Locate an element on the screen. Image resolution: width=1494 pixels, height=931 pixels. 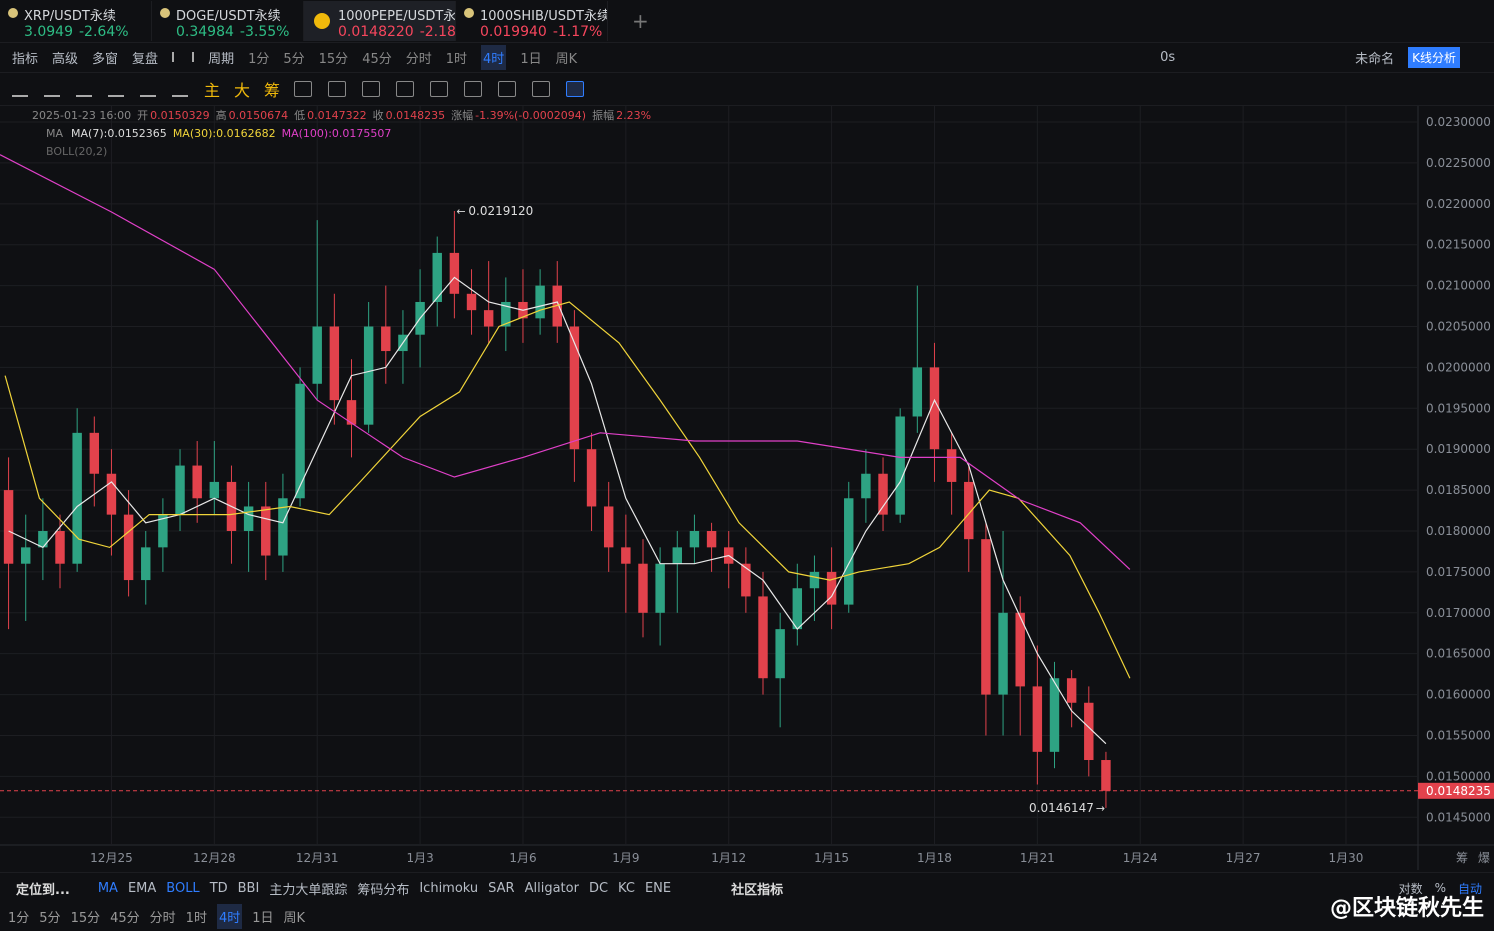
field-label: 开 is located at coordinates (143, 115).